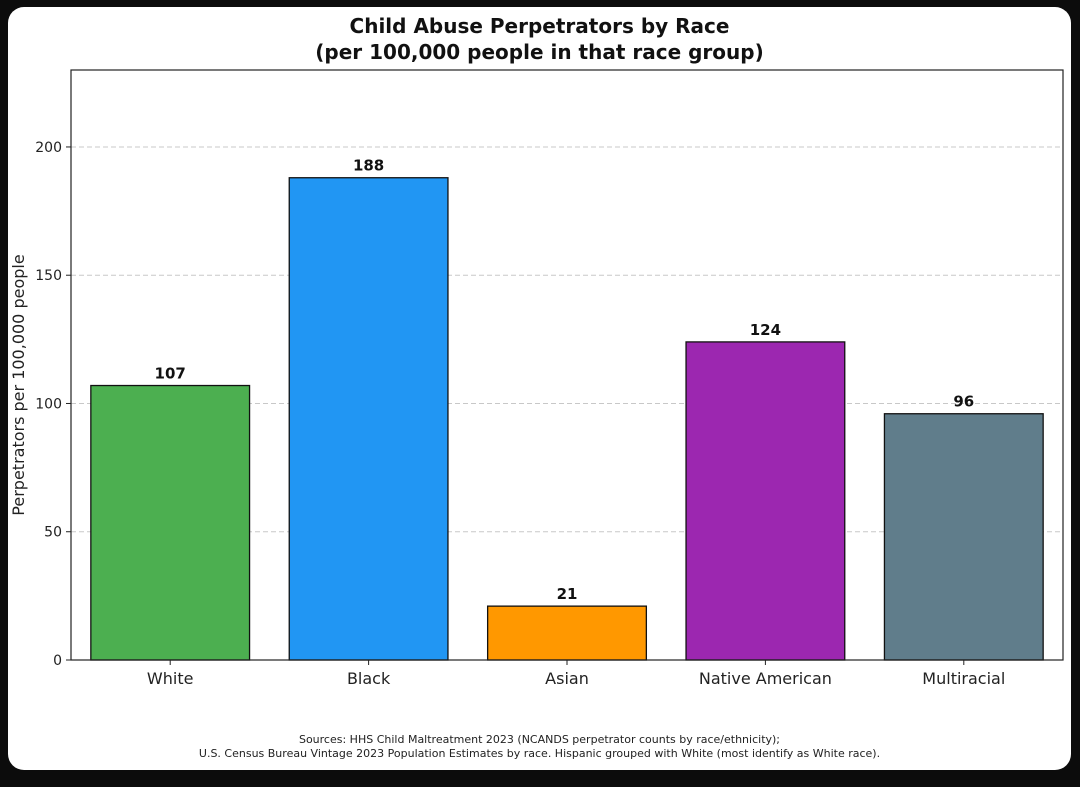  Describe the element at coordinates (963, 402) in the screenshot. I see `data-label: 96` at that location.